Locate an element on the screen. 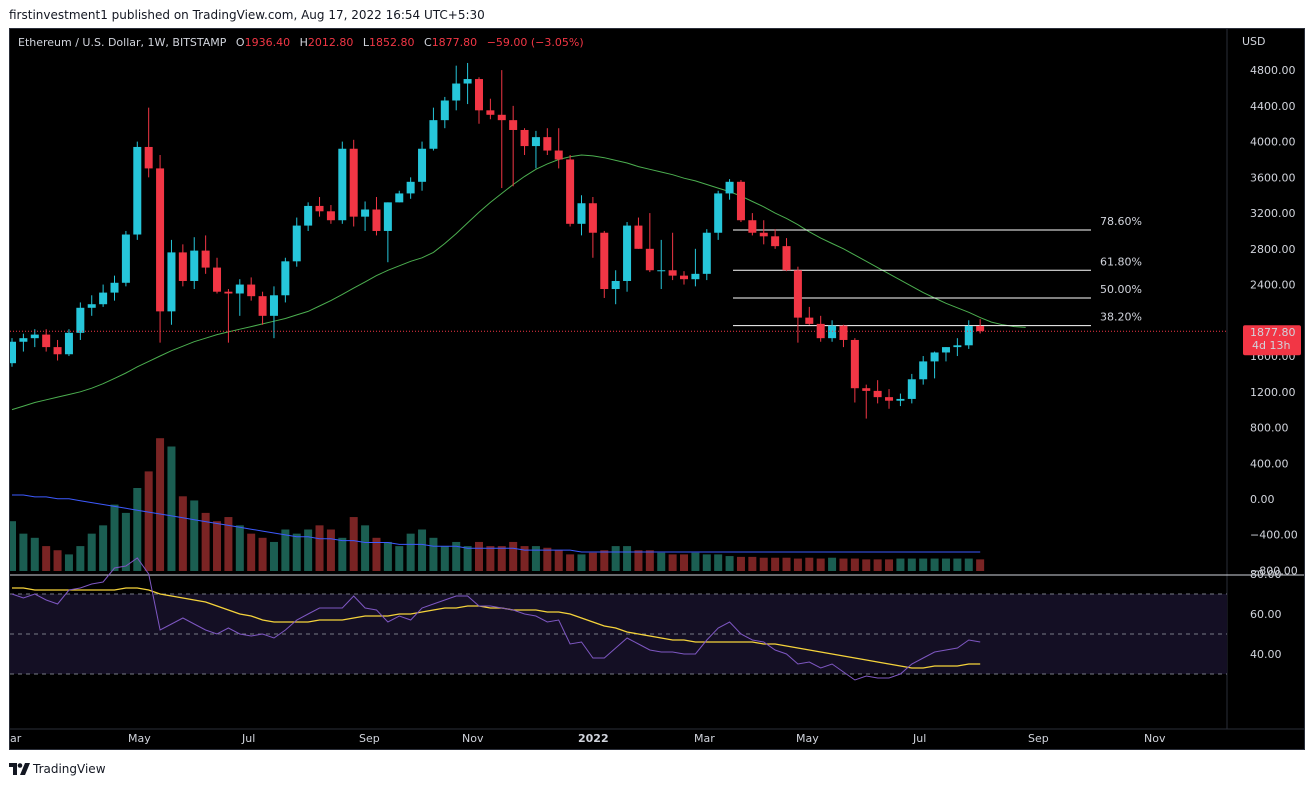 This screenshot has height=786, width=1314. price-tick-label: 400.00 is located at coordinates (1269, 463).